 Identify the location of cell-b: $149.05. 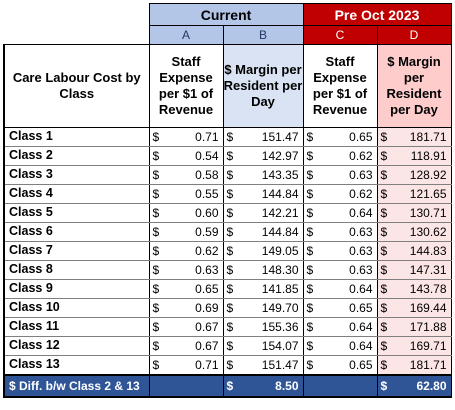
(263, 251).